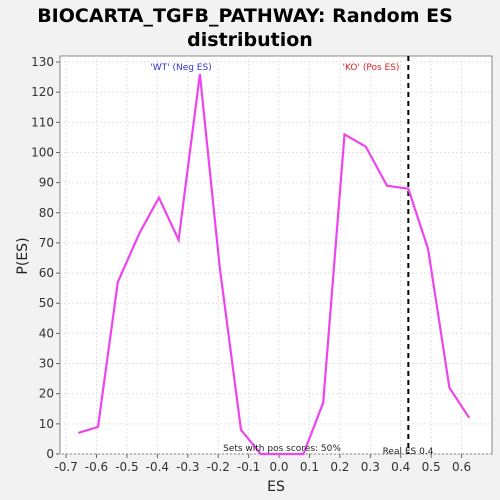 This screenshot has height=500, width=500. Describe the element at coordinates (46, 364) in the screenshot. I see `y-tick-label: 30` at that location.